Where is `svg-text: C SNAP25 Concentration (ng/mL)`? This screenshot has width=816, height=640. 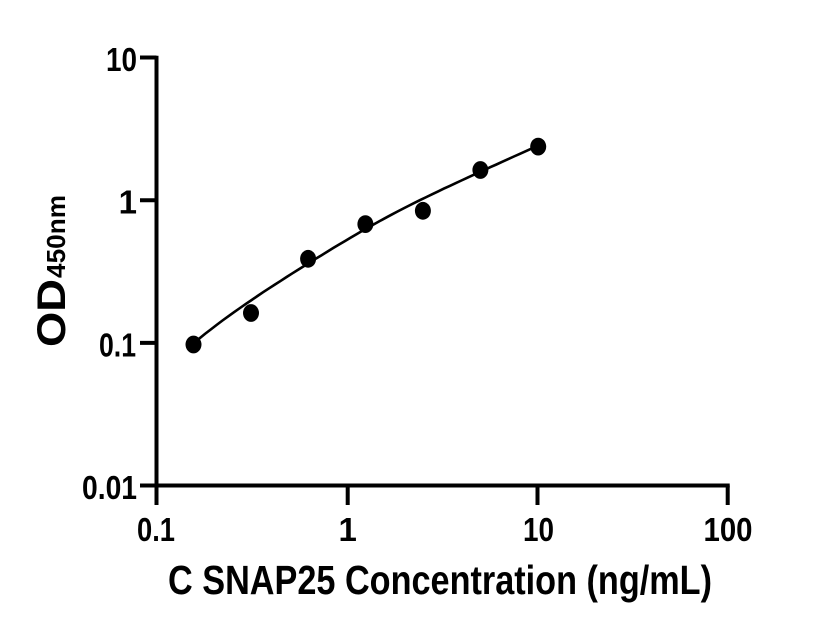
svg-text: C SNAP25 Concentration (ng/mL) is located at coordinates (440, 580).